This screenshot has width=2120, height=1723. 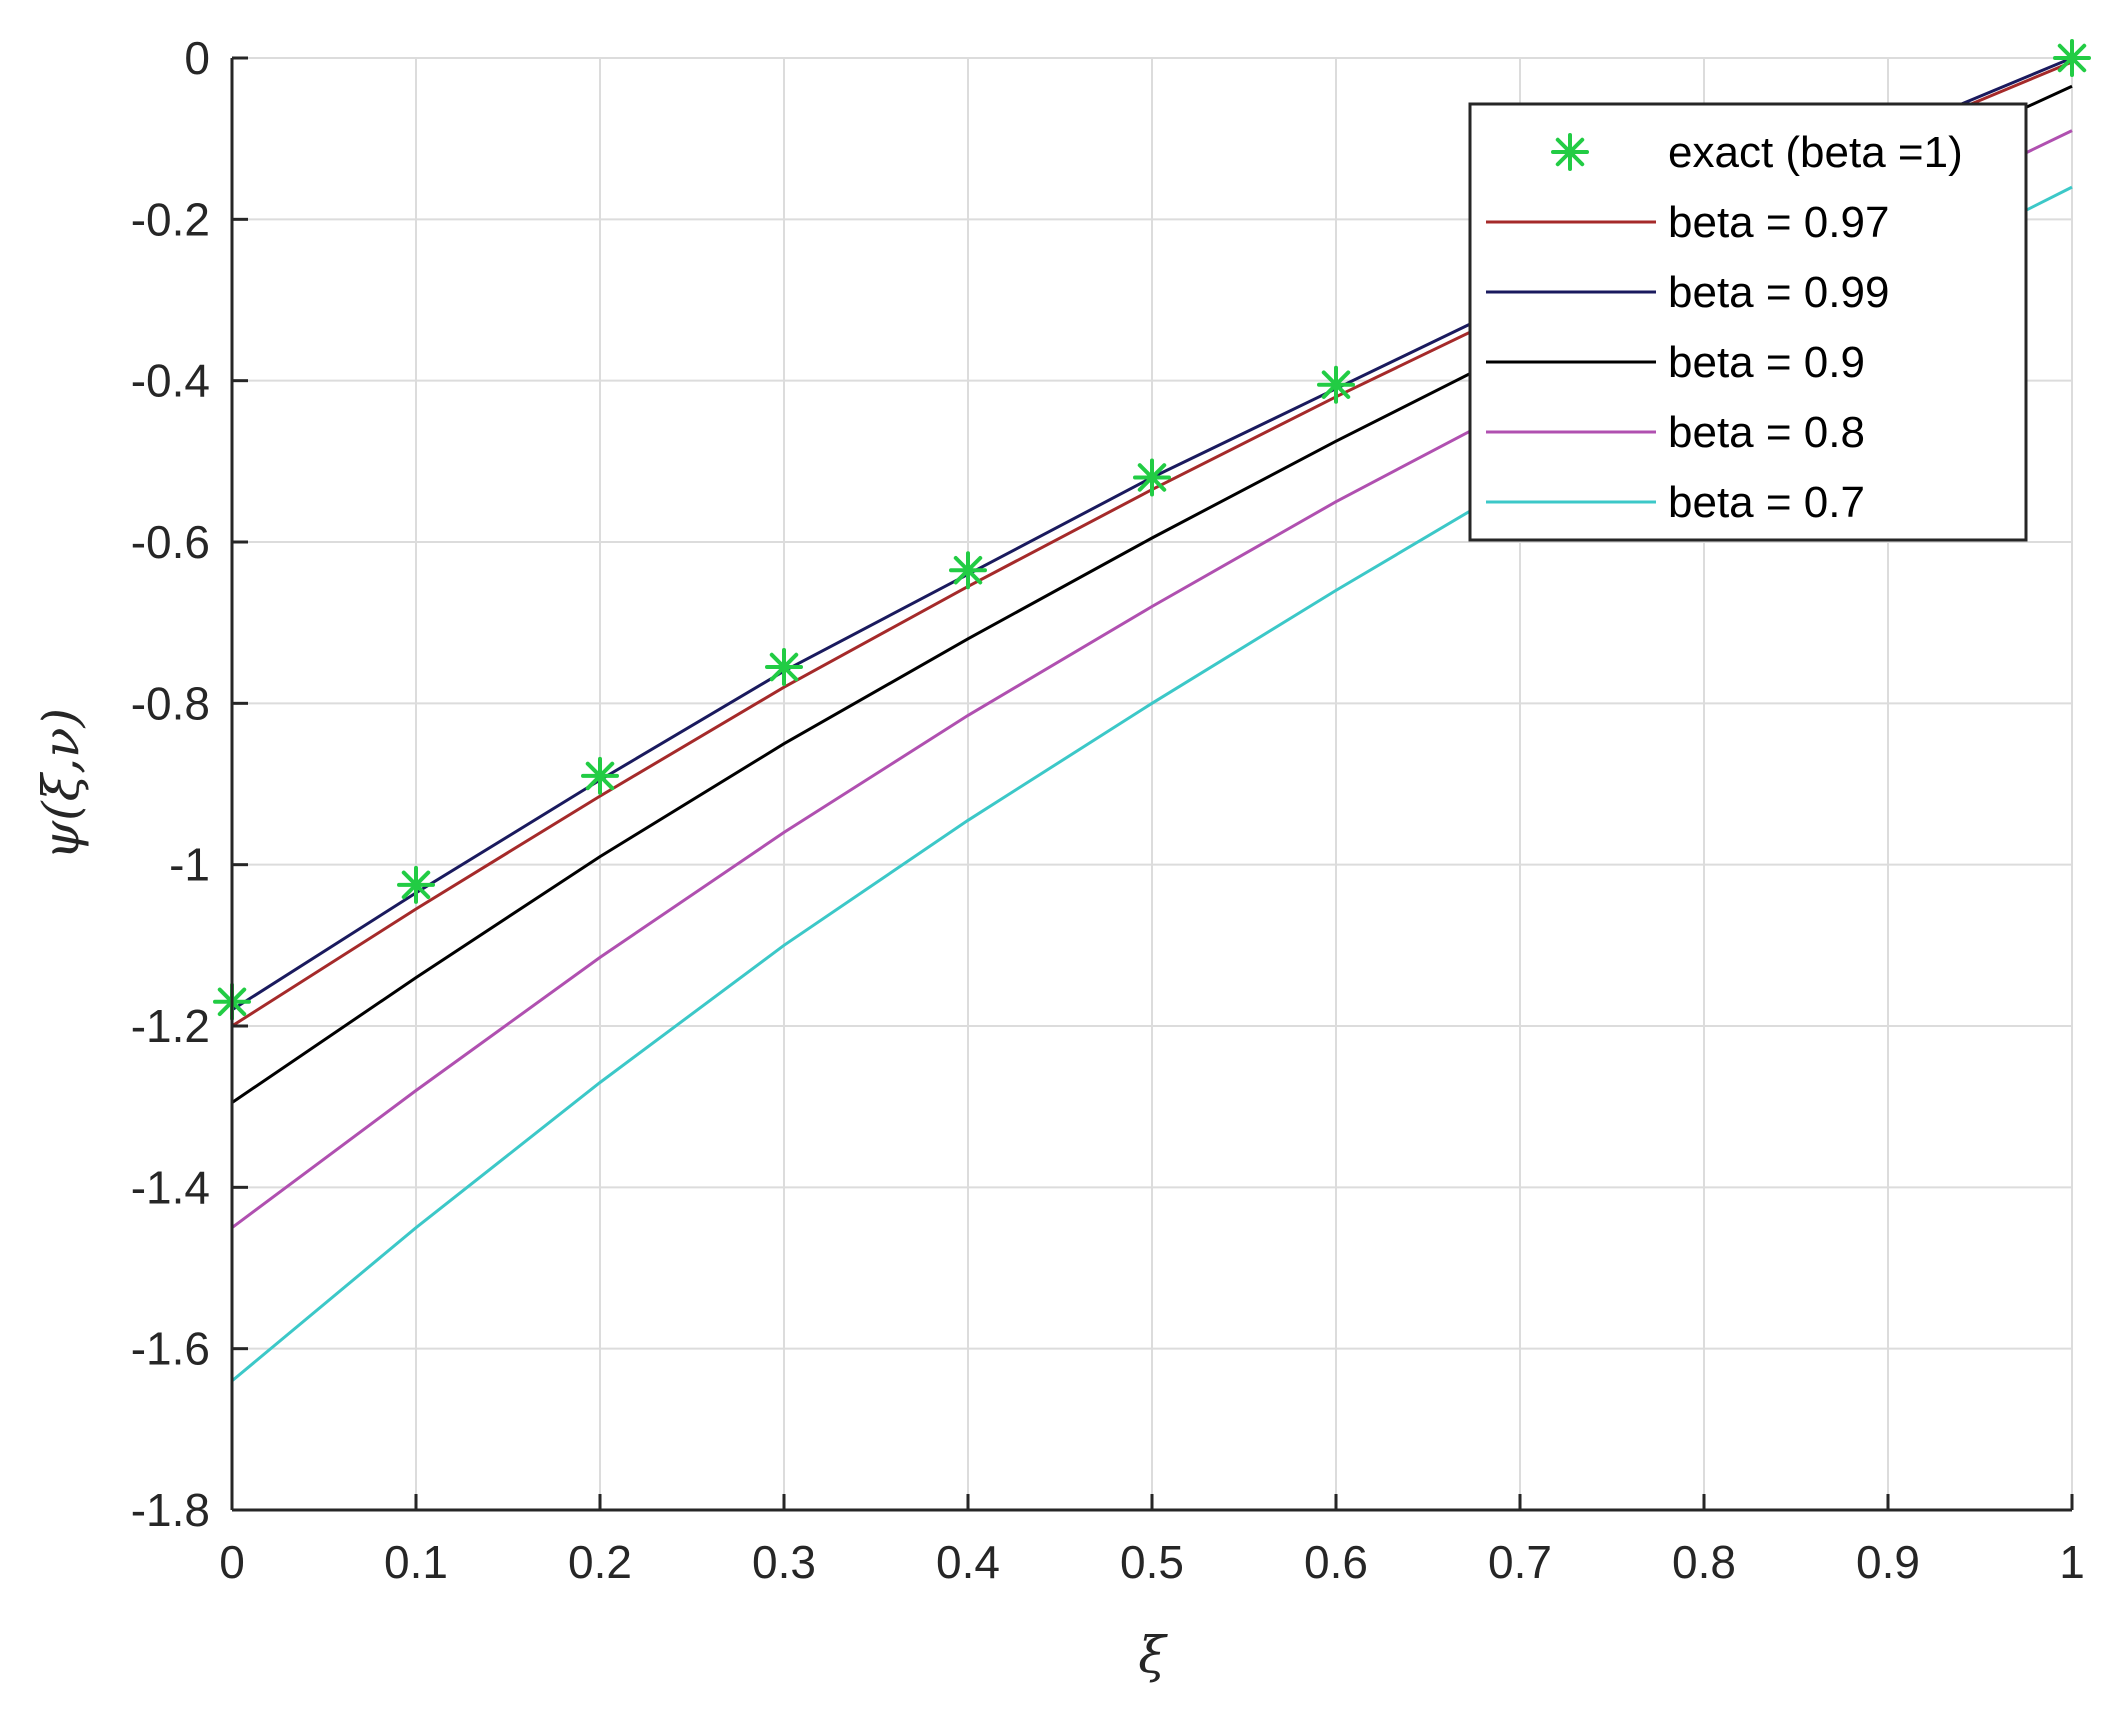 What do you see at coordinates (170, 1026) in the screenshot?
I see `y-tick-label: -1.2` at bounding box center [170, 1026].